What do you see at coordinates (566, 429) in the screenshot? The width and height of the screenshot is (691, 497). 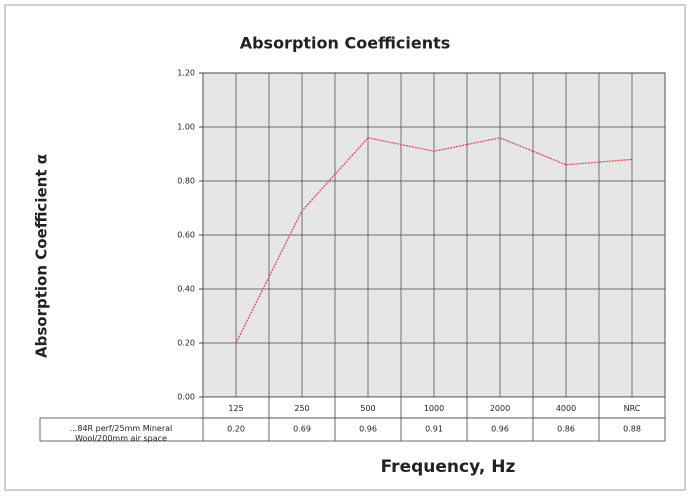 I see `value-label: 0.86` at bounding box center [566, 429].